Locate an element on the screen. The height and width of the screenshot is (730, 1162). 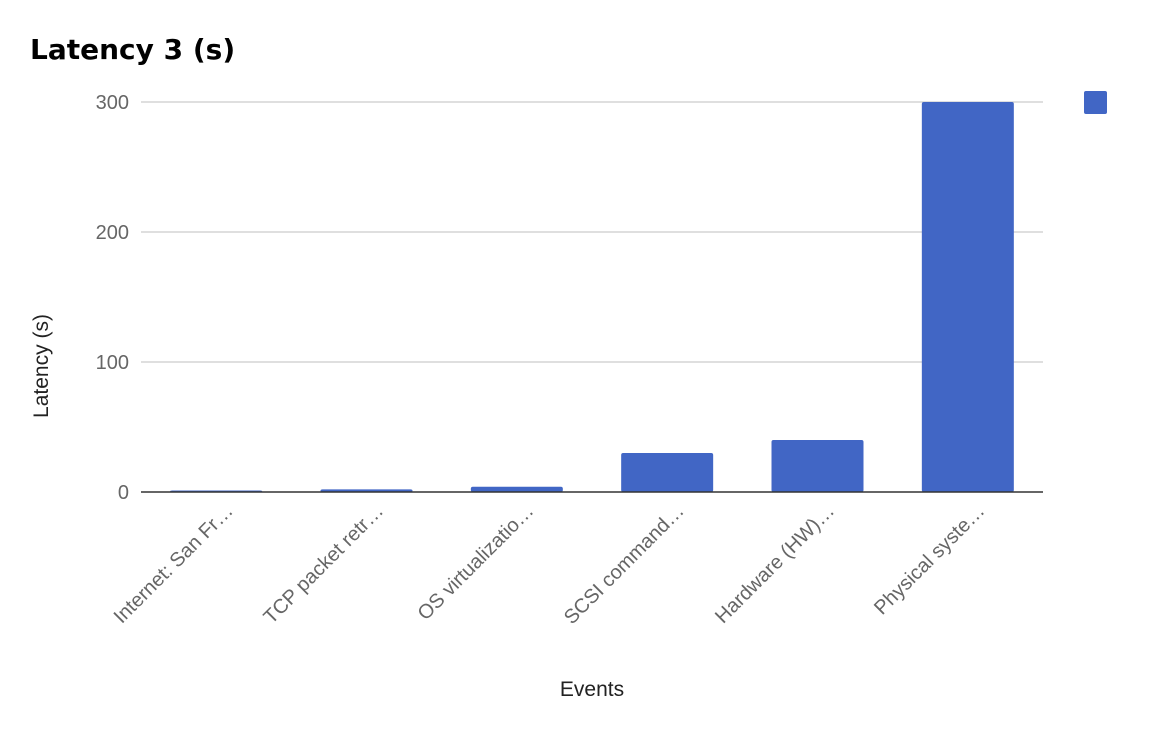
y-tick-label: 100 is located at coordinates (112, 363).